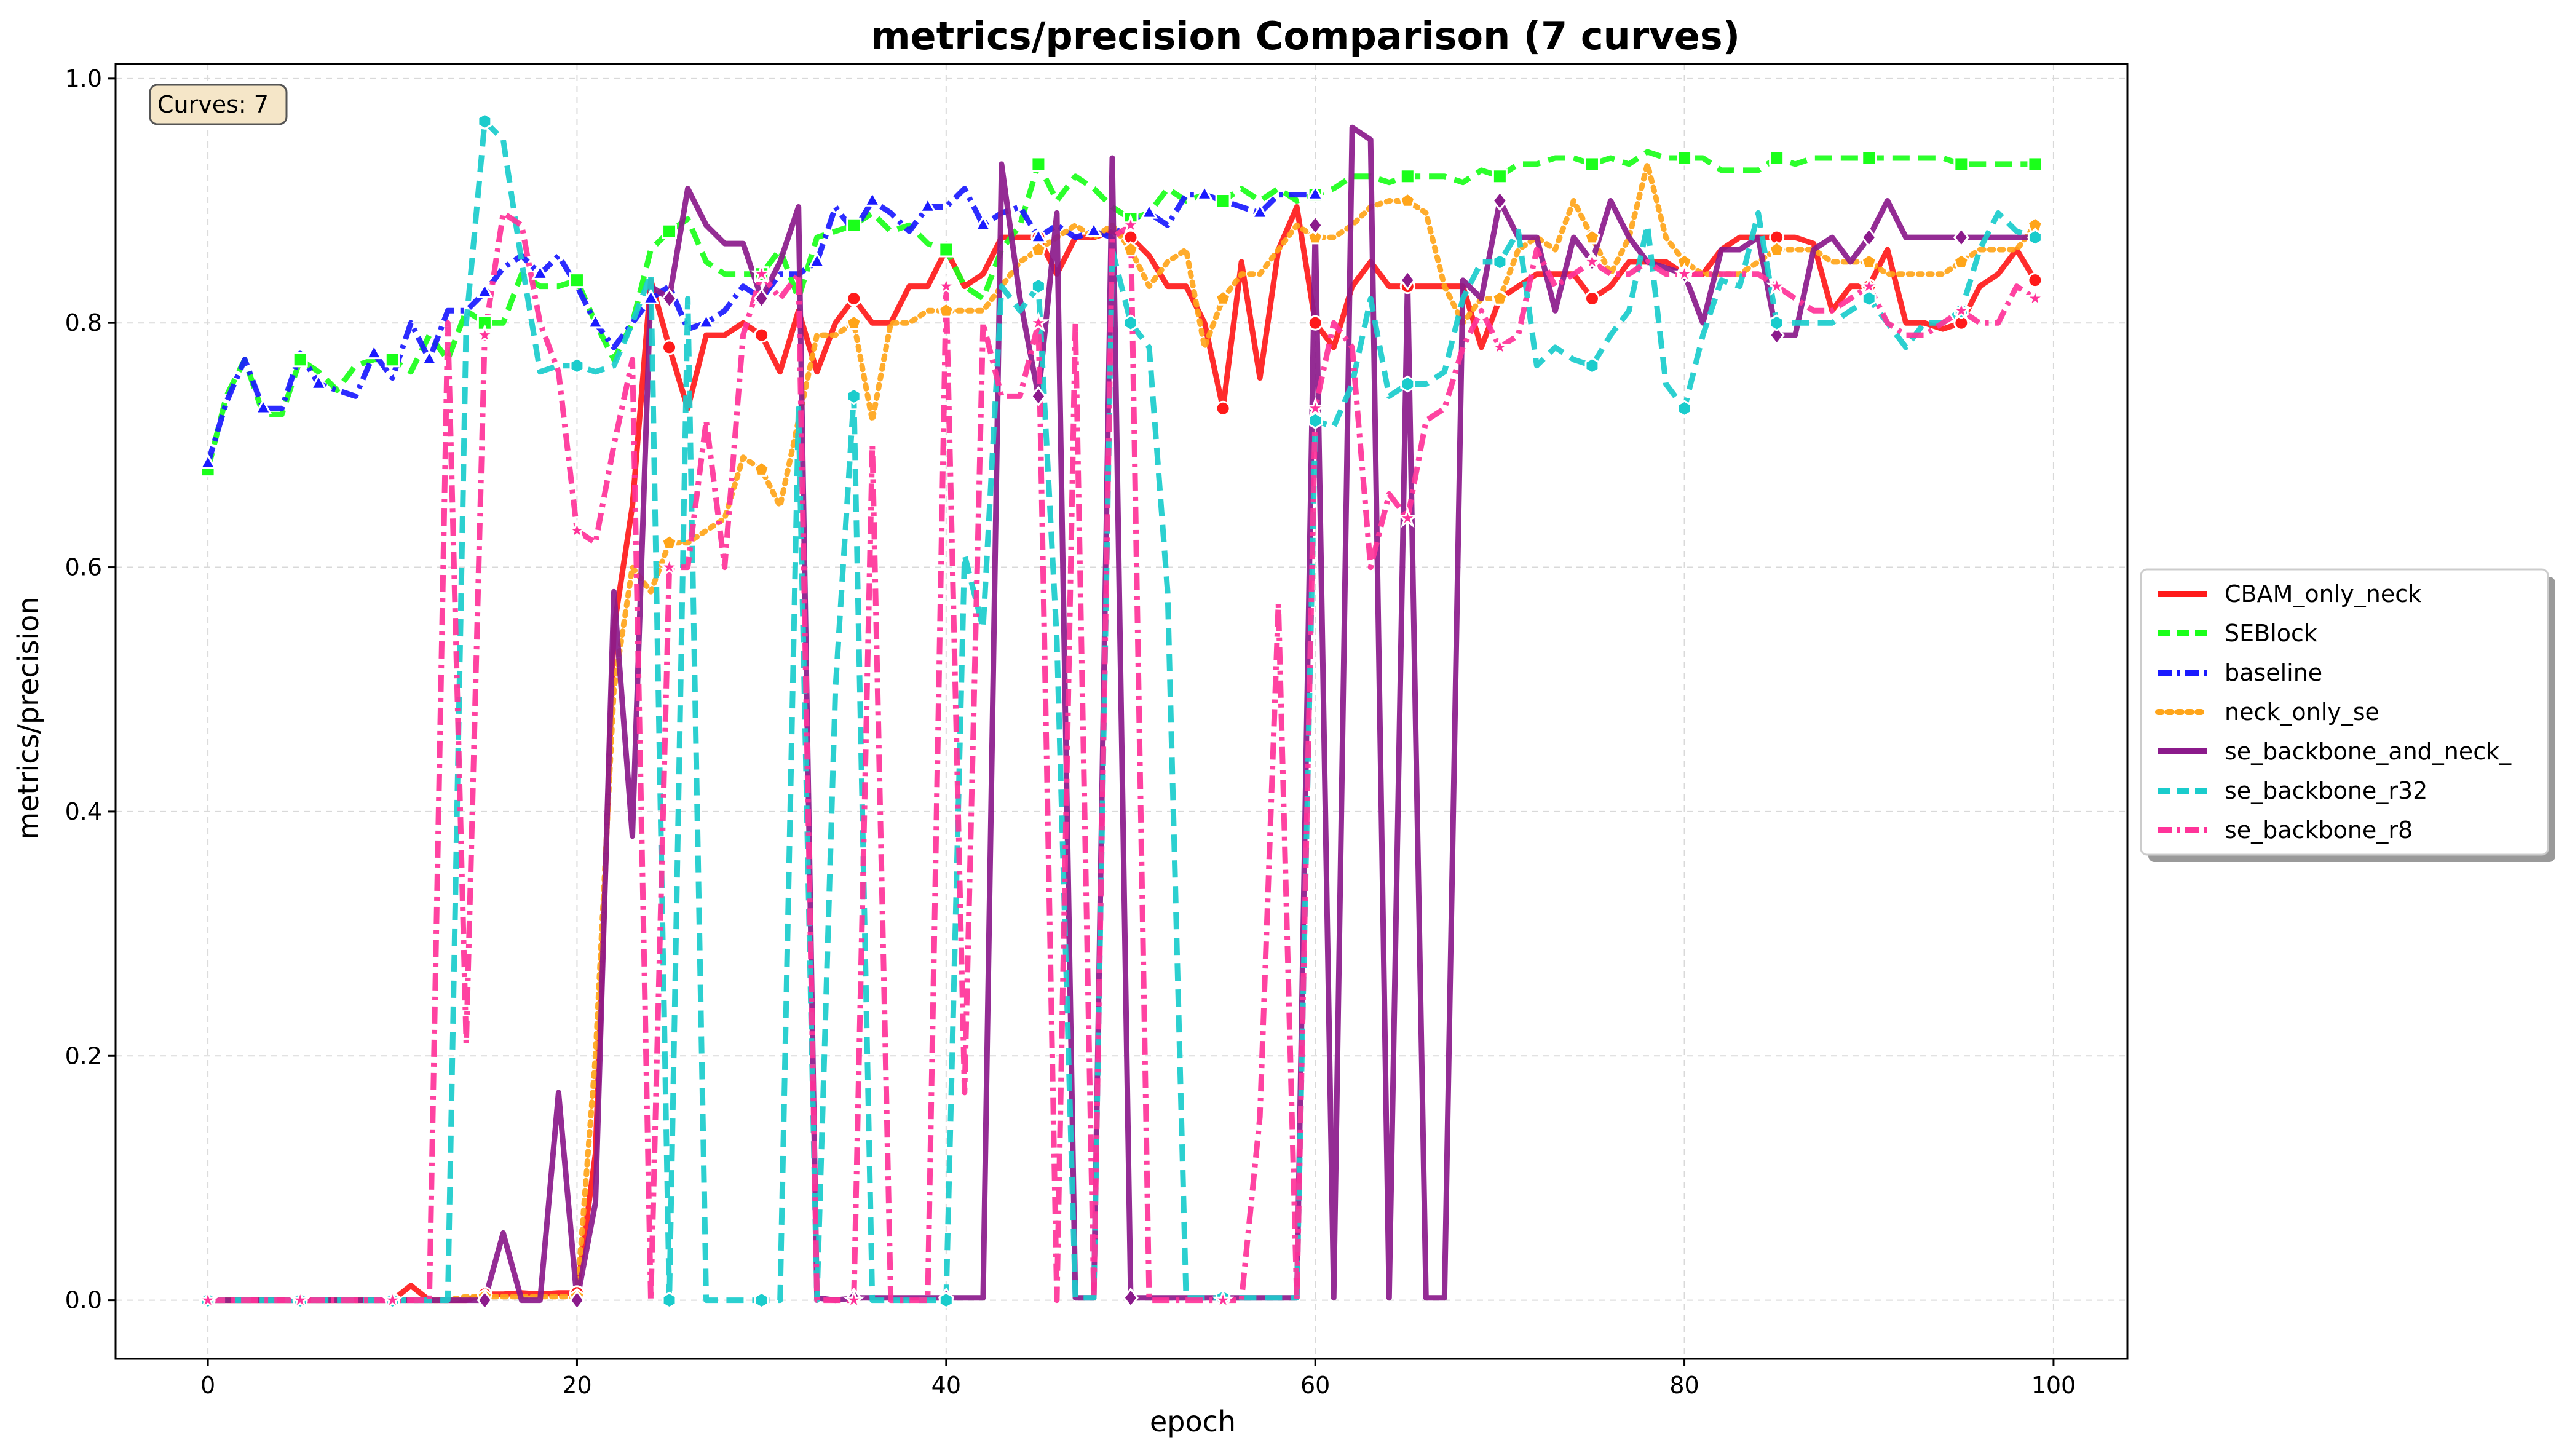 This screenshot has height=1456, width=2559. What do you see at coordinates (946, 1386) in the screenshot?
I see `x-tick-label: 40` at bounding box center [946, 1386].